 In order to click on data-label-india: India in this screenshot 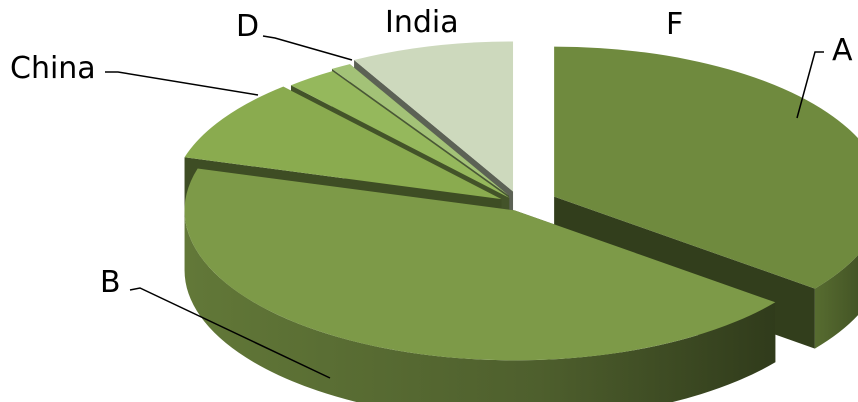, I will do `click(422, 22)`.